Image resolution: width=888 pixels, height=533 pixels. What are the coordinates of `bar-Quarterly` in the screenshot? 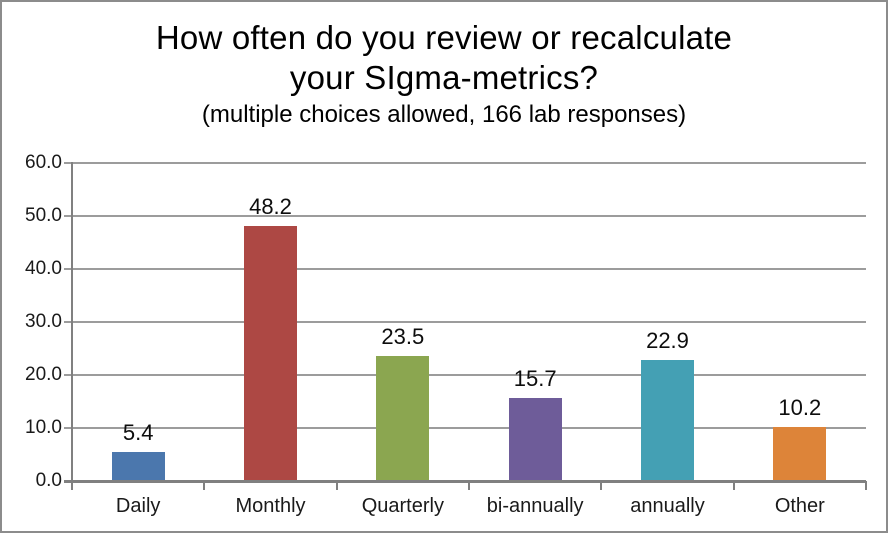 It's located at (403, 418).